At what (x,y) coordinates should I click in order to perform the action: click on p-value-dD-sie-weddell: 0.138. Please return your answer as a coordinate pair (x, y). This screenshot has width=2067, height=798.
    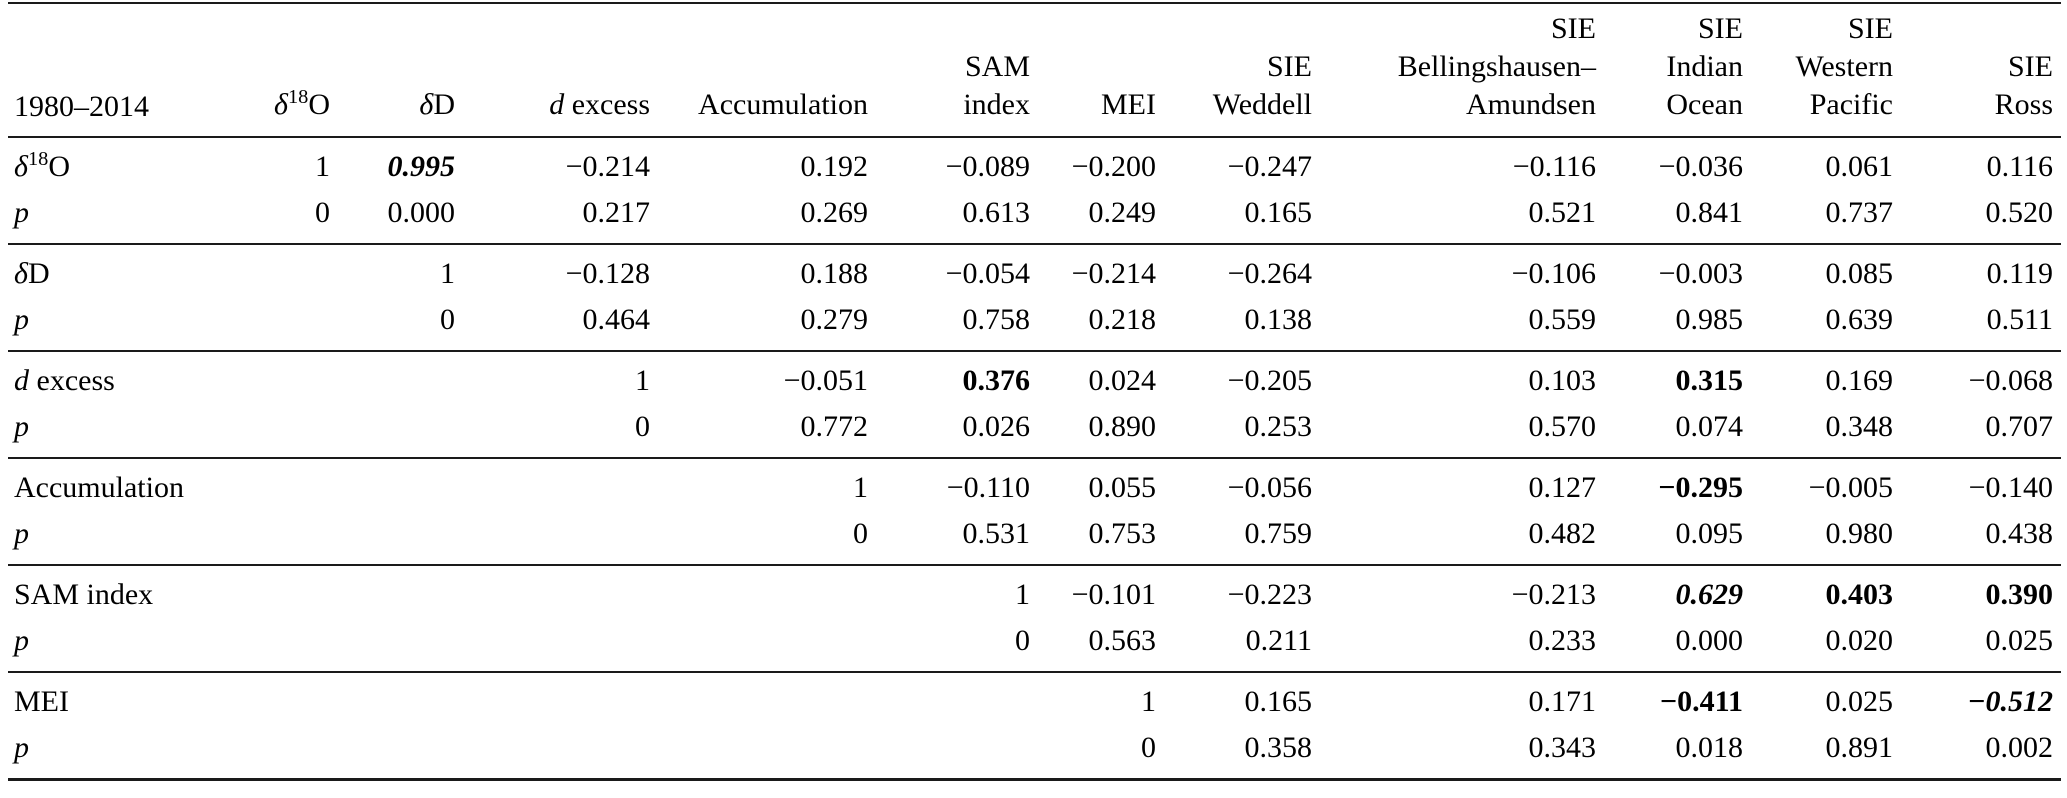
    Looking at the image, I should click on (1278, 319).